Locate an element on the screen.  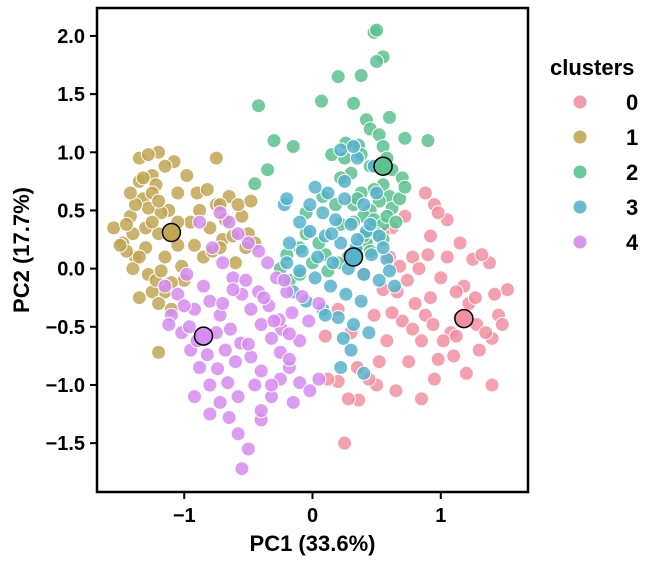
y-tick-label: −1.5 is located at coordinates (65, 444).